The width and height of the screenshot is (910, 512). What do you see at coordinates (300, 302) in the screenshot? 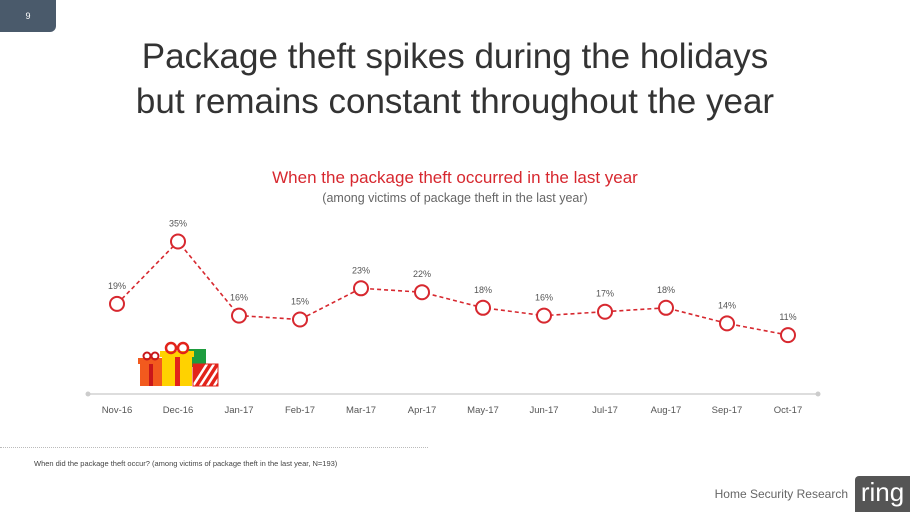
I see `data-label: 15%` at bounding box center [300, 302].